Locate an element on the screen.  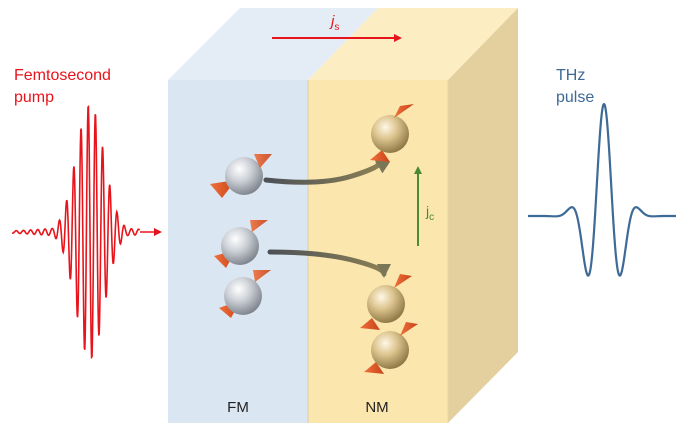
spin-transfer-arrow-upper is located at coordinates (327, 172).